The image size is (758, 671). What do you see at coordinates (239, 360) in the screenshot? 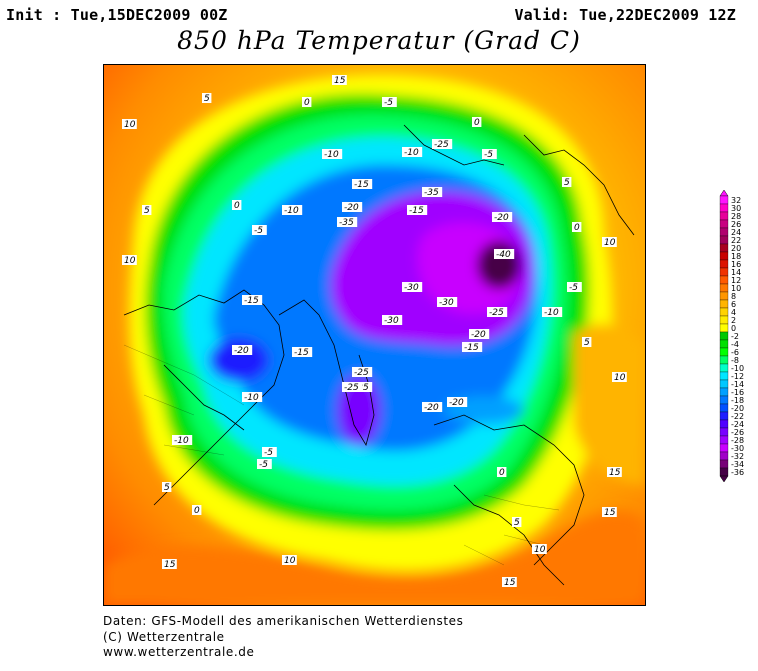
I see `canada-cold-pocket` at bounding box center [239, 360].